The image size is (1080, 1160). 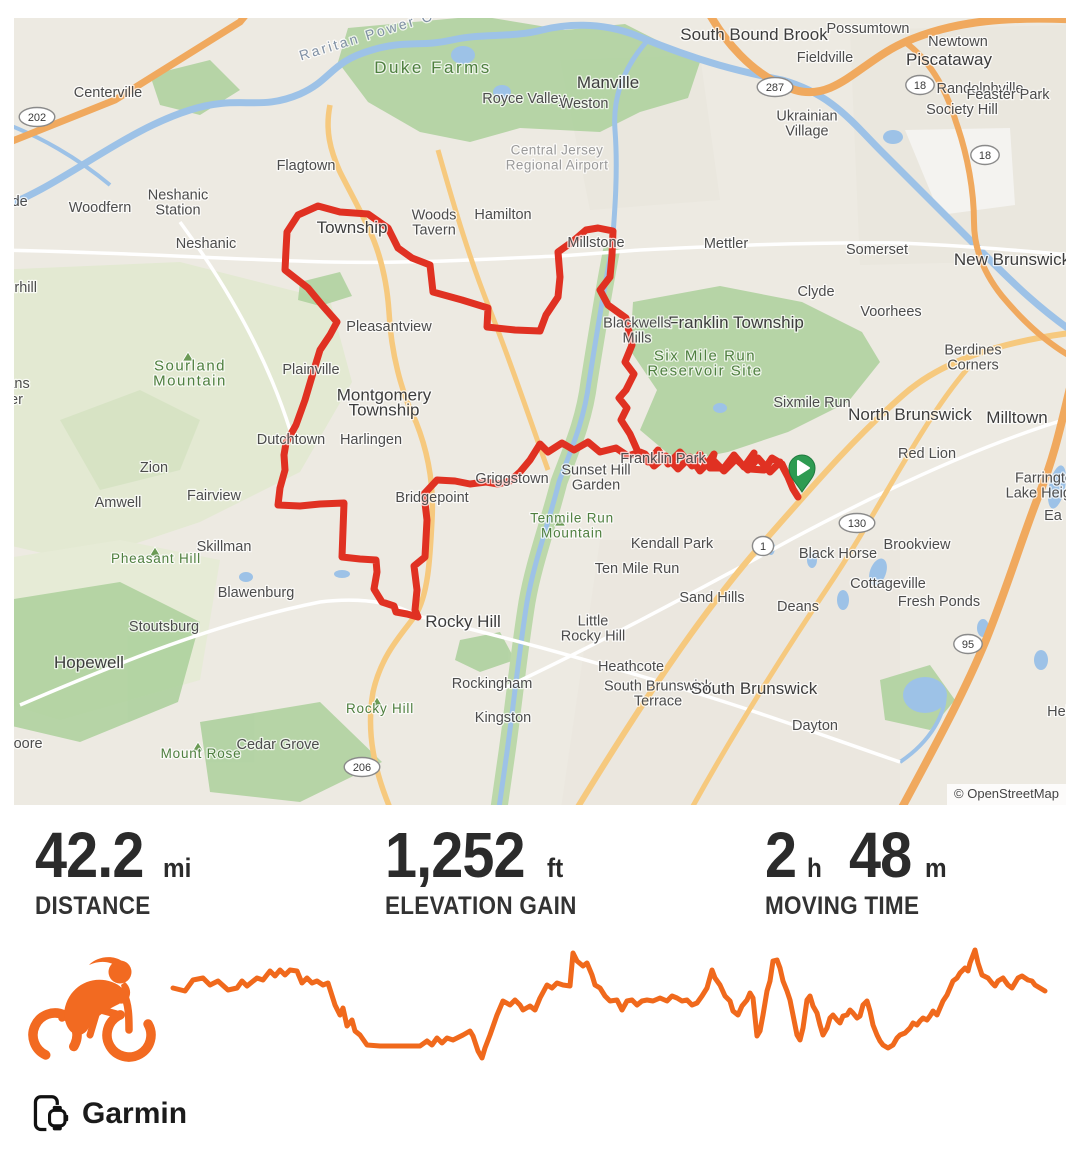 What do you see at coordinates (37, 117) in the screenshot?
I see `route-shield: 202` at bounding box center [37, 117].